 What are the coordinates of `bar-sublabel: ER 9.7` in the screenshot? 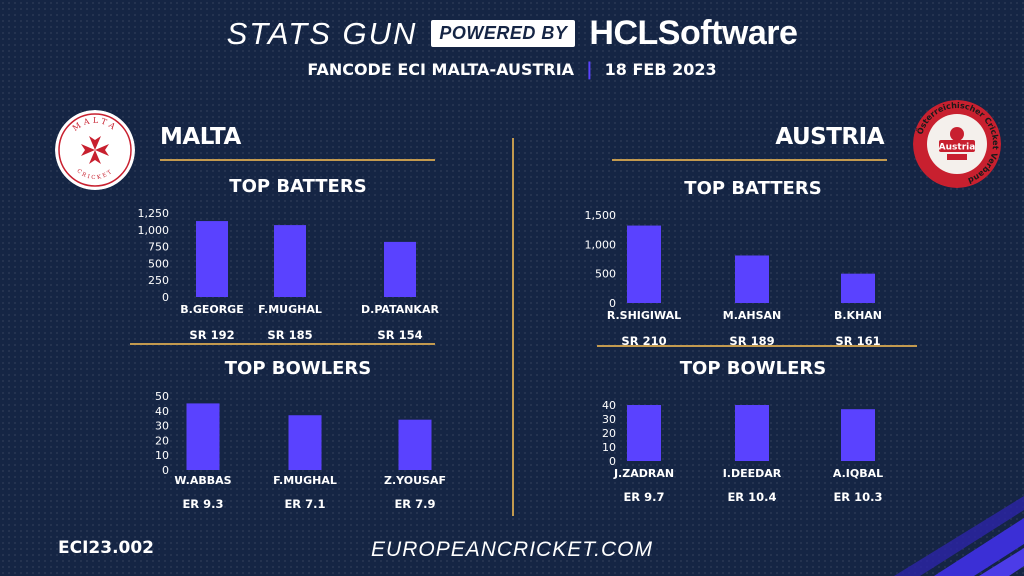 It's located at (643, 497).